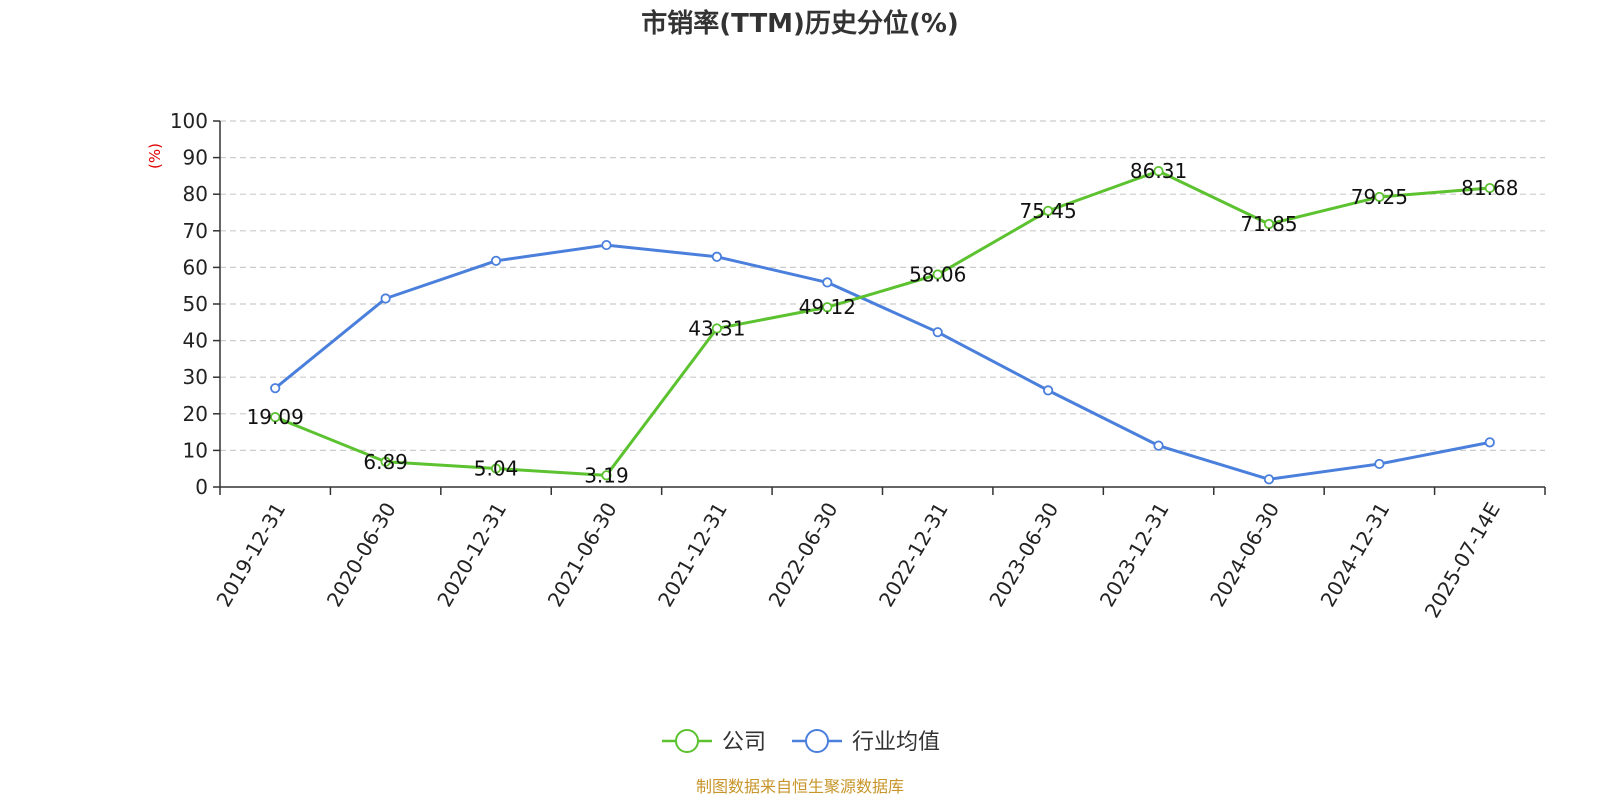  I want to click on company-data-label: 3.19, so click(606, 475).